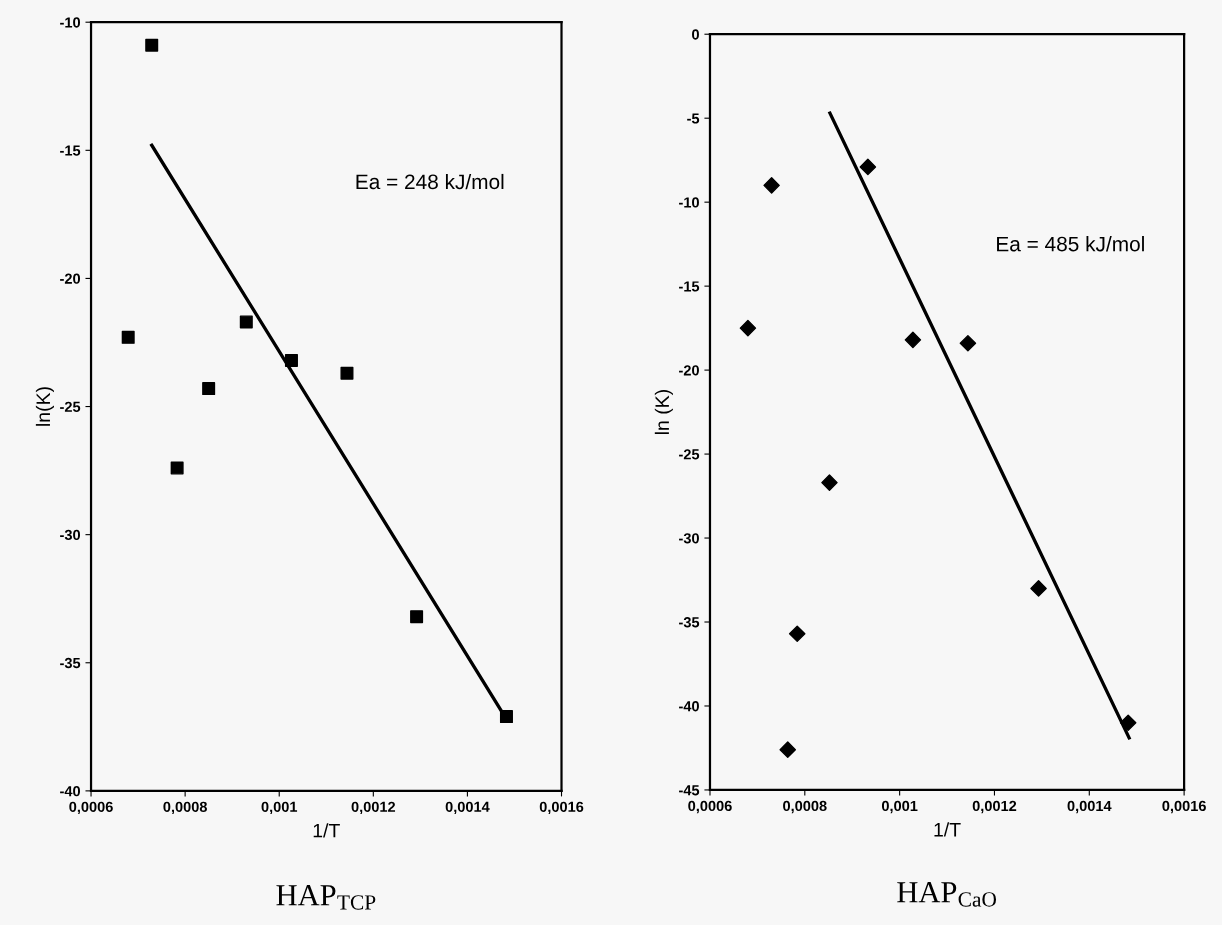 Image resolution: width=1222 pixels, height=925 pixels. What do you see at coordinates (326, 897) in the screenshot?
I see `text: HAP$_{TCP}$` at bounding box center [326, 897].